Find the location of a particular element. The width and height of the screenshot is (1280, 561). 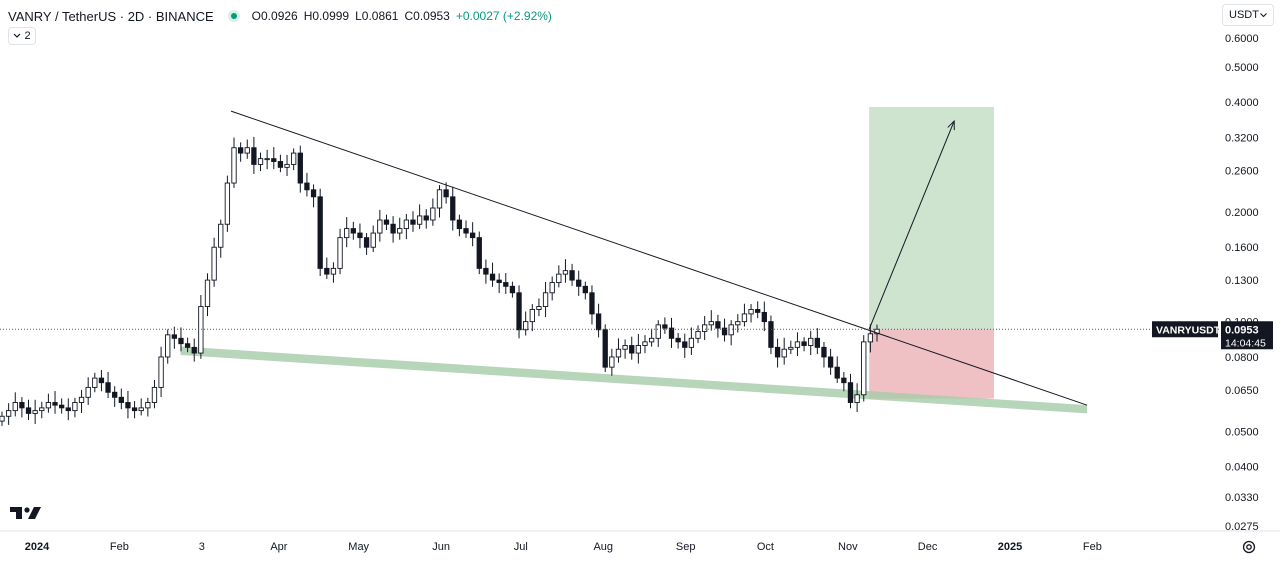

stop-zone is located at coordinates (932, 364).